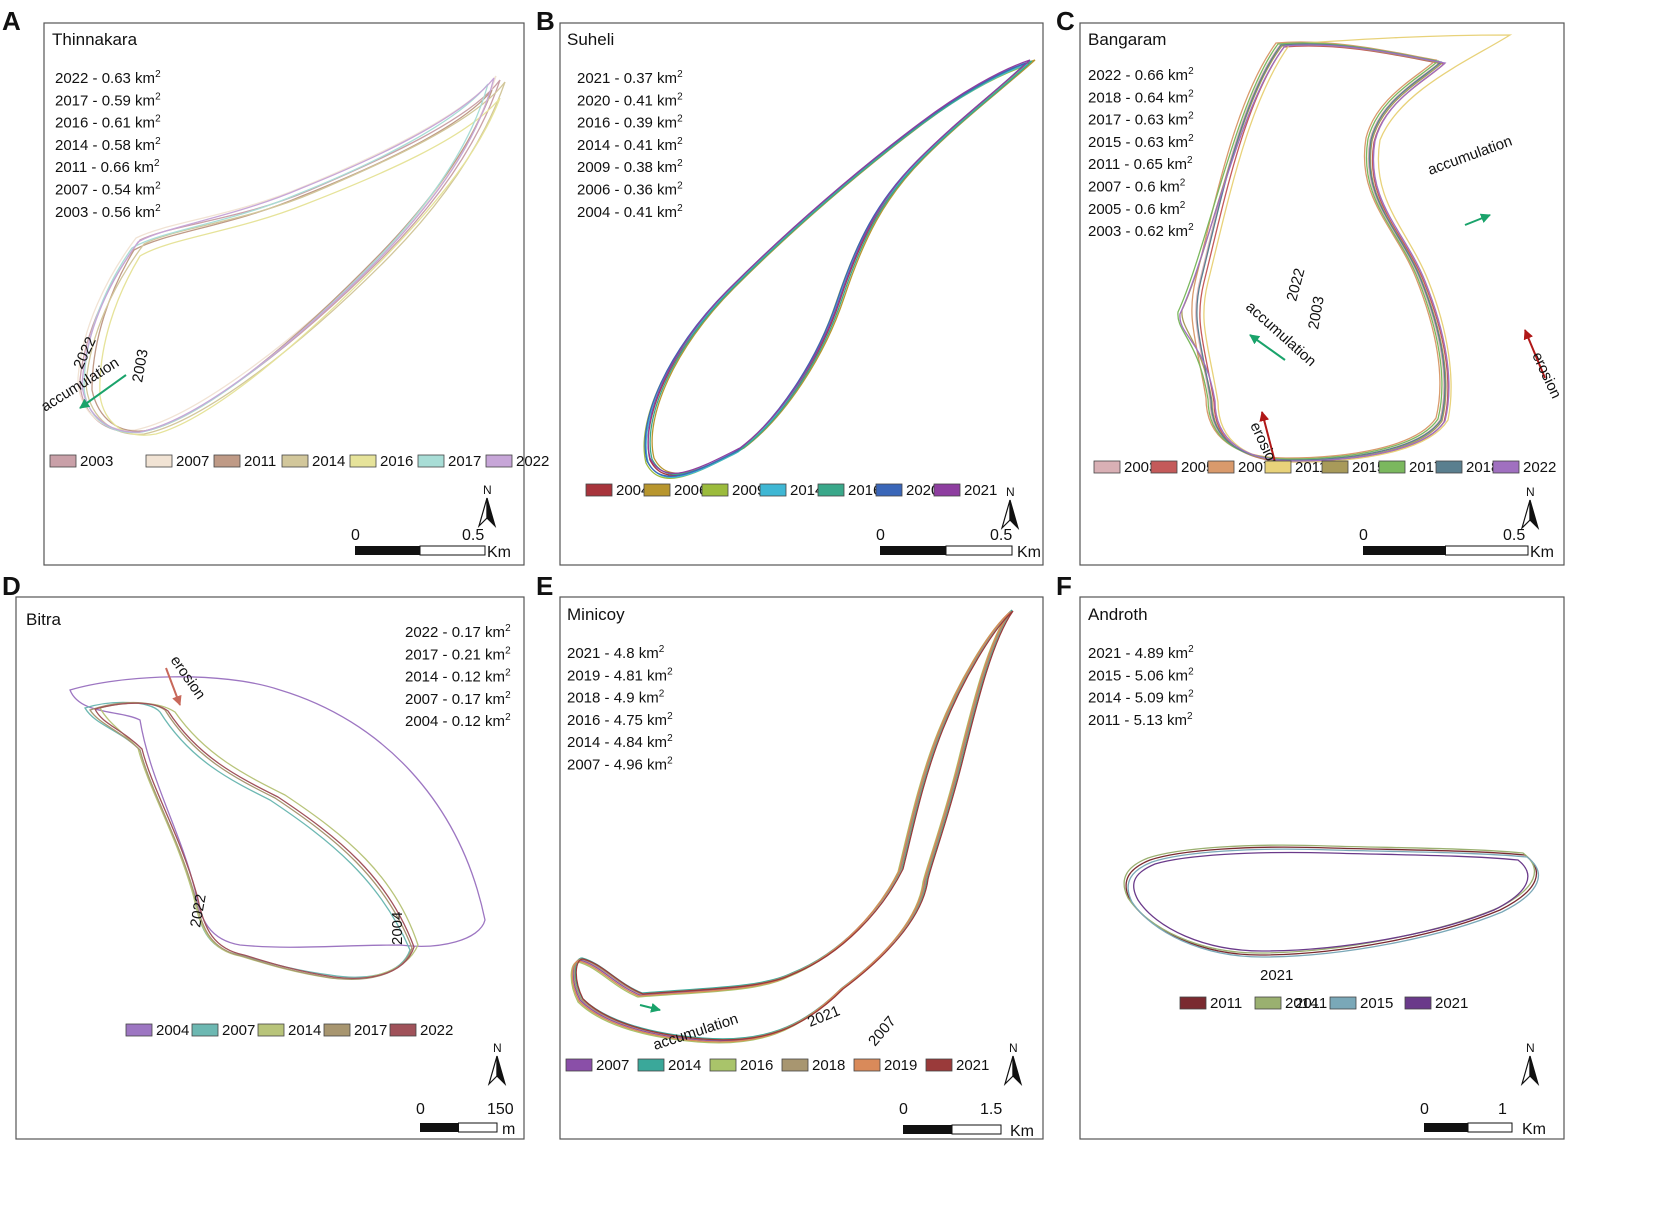  Describe the element at coordinates (620, 675) in the screenshot. I see `area-row: 2019 - 4.81 km2` at that location.